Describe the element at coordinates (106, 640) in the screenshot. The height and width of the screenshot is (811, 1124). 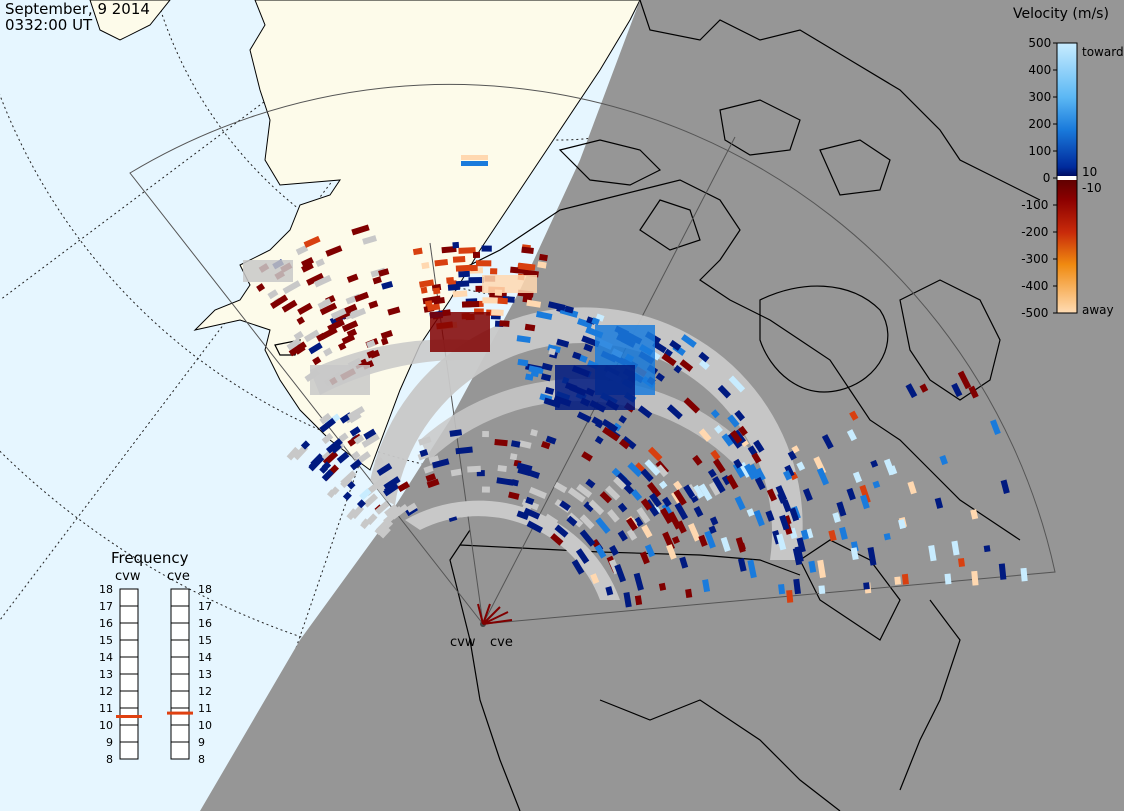
I see `frequency-tick-label-left: 15` at that location.